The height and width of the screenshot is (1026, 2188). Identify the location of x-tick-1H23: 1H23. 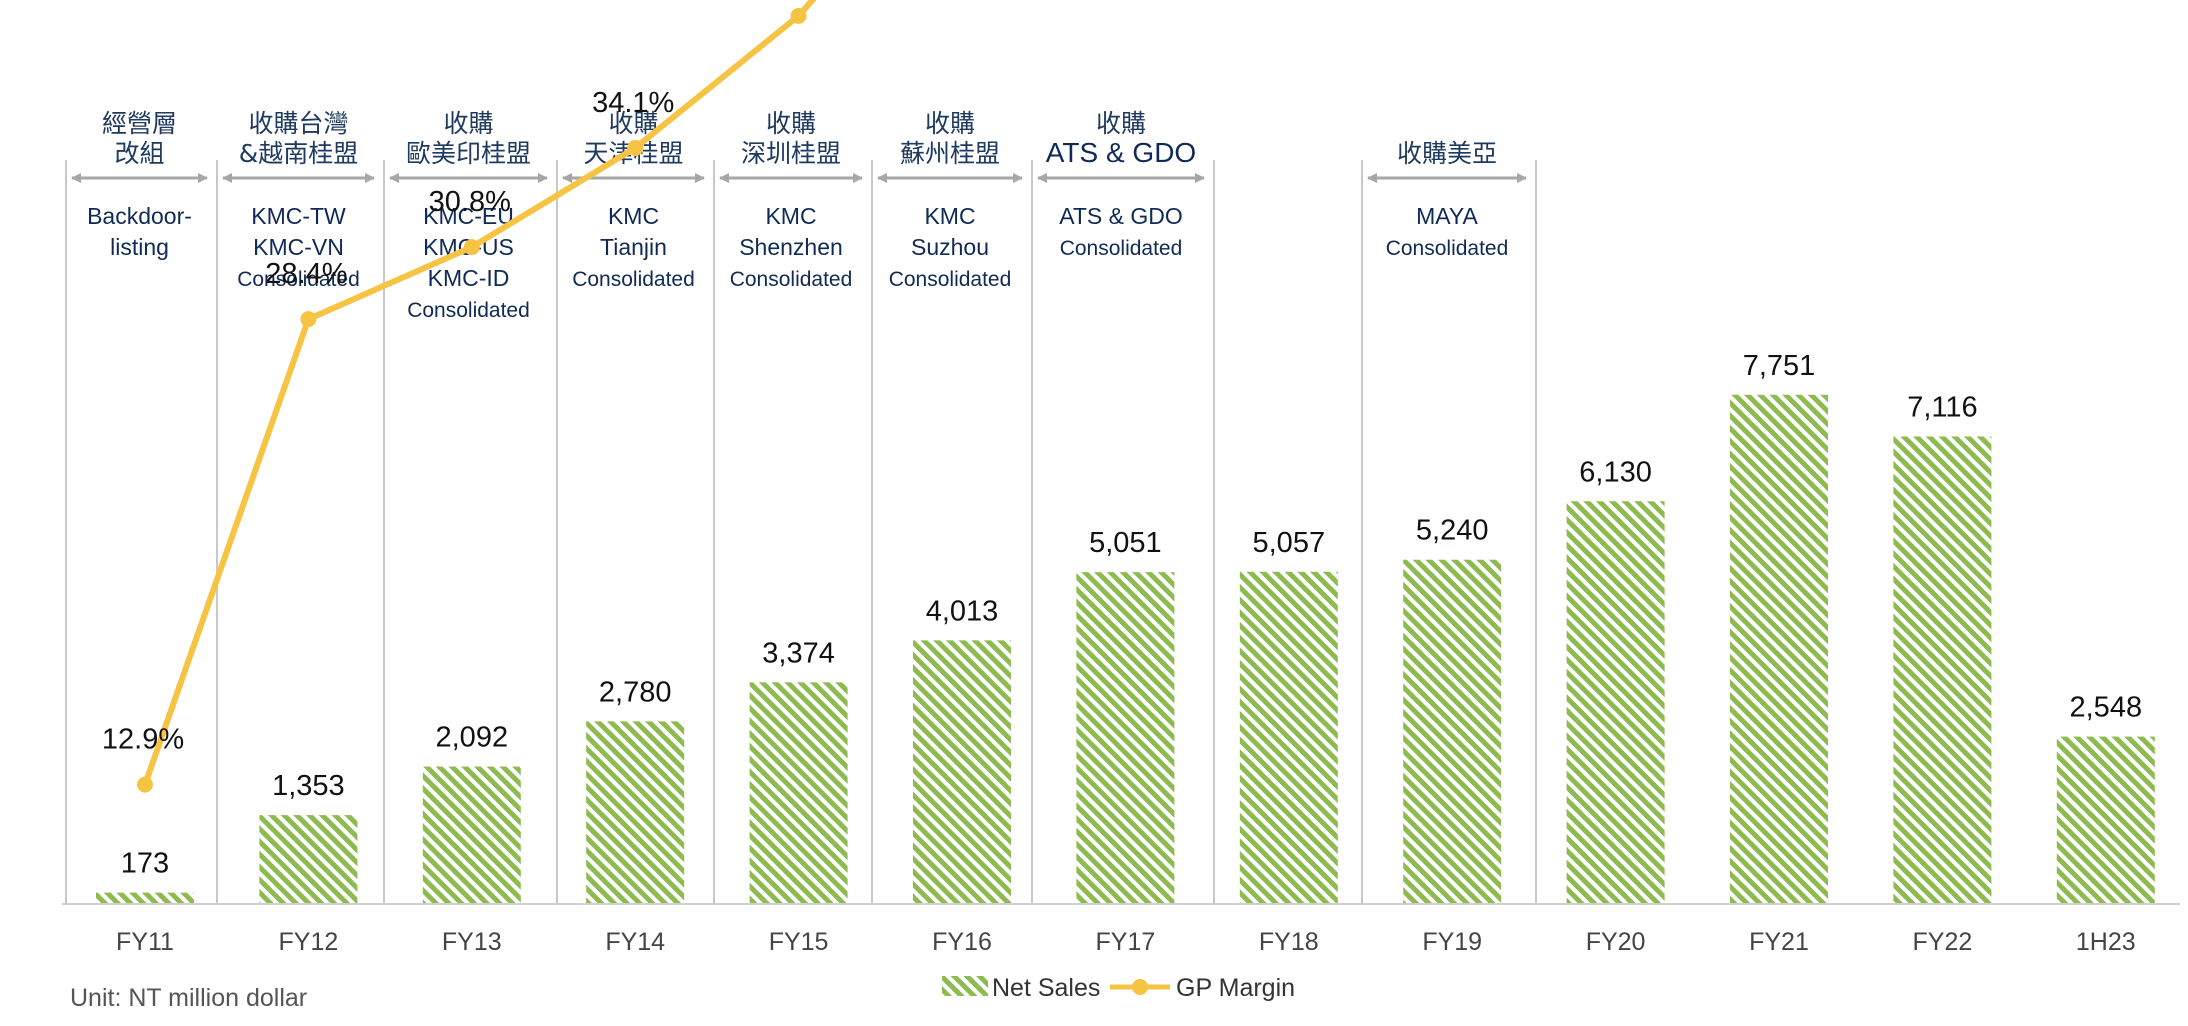
(2106, 942).